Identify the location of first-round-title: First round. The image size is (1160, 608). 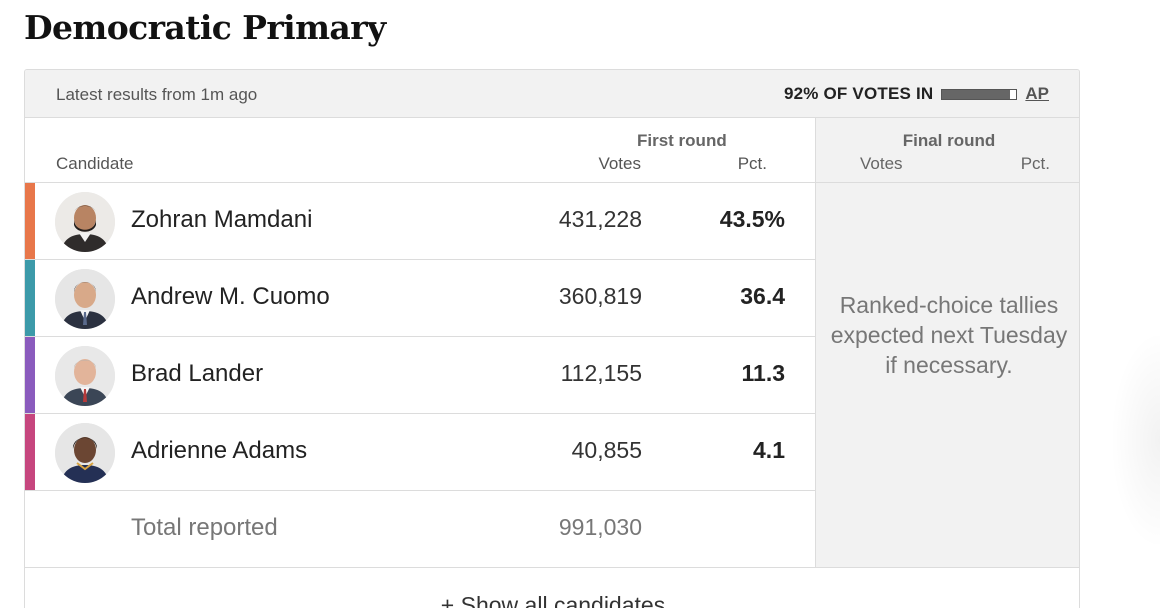
(682, 140).